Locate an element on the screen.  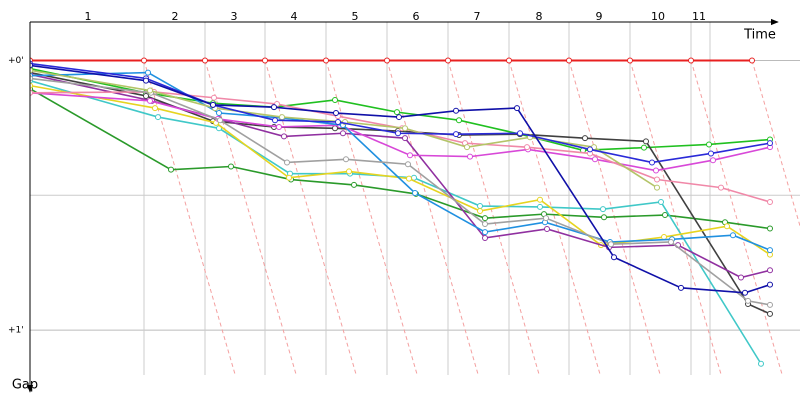
x-axis-label: Time is located at coordinates (759, 35).